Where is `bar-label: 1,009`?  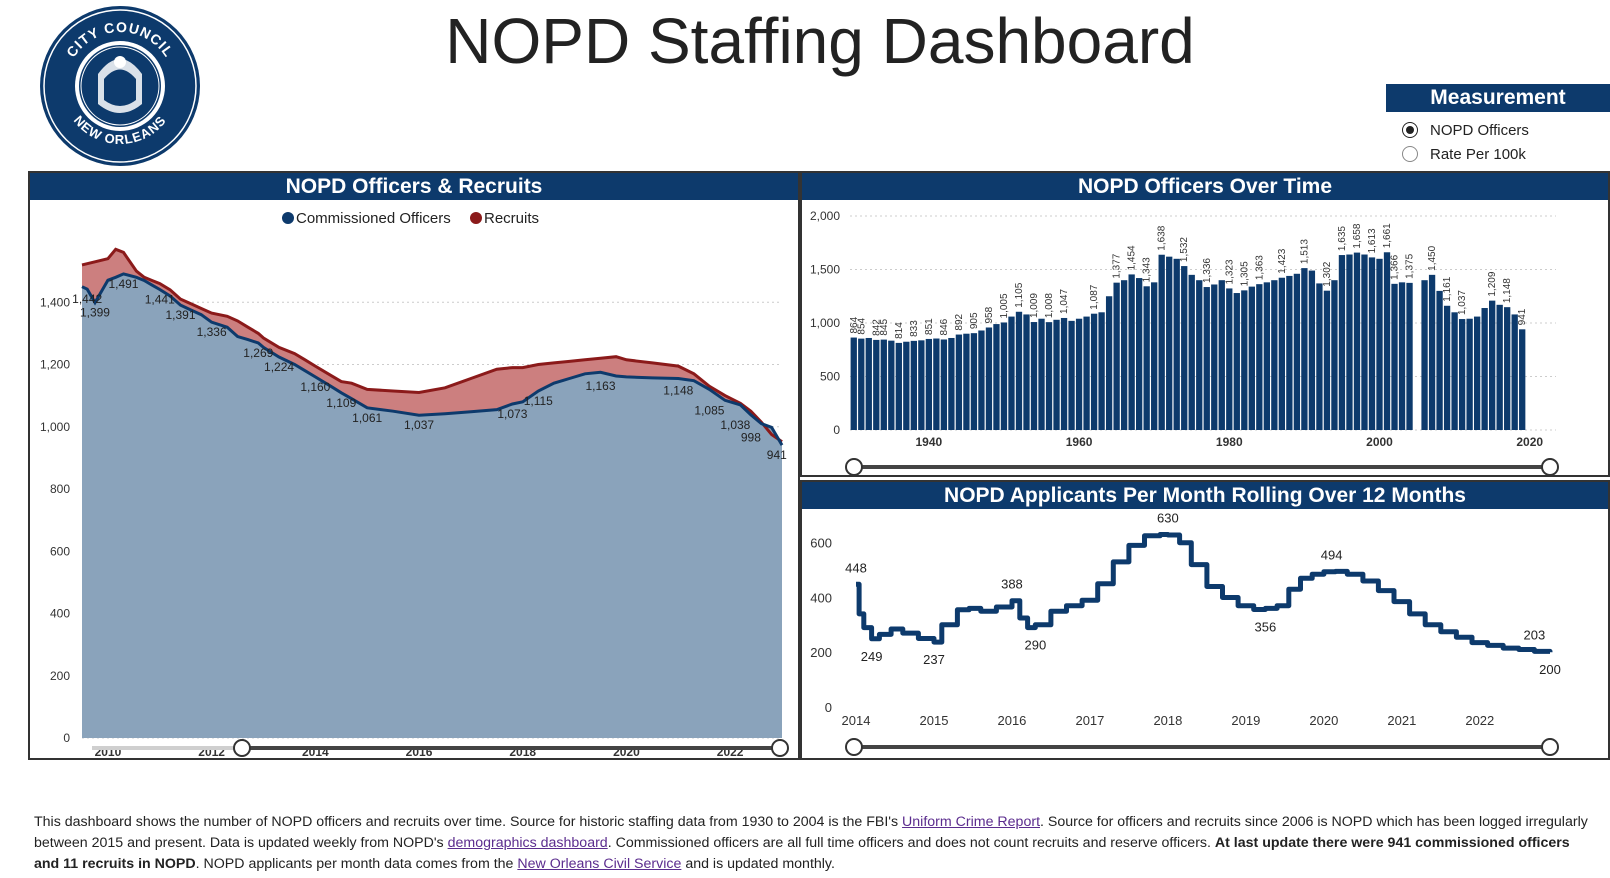
bar-label: 1,009 is located at coordinates (1034, 305).